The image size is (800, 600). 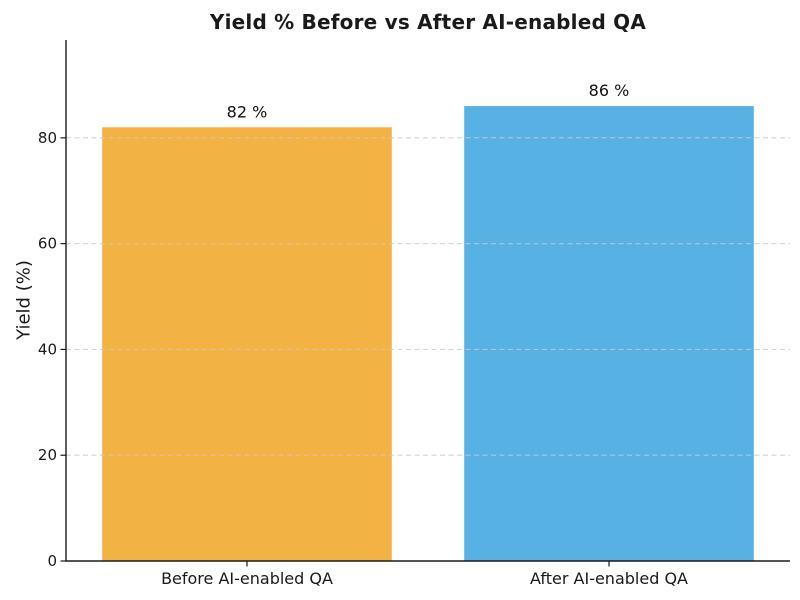 I want to click on y-tick-label-20: 20, so click(x=47, y=455).